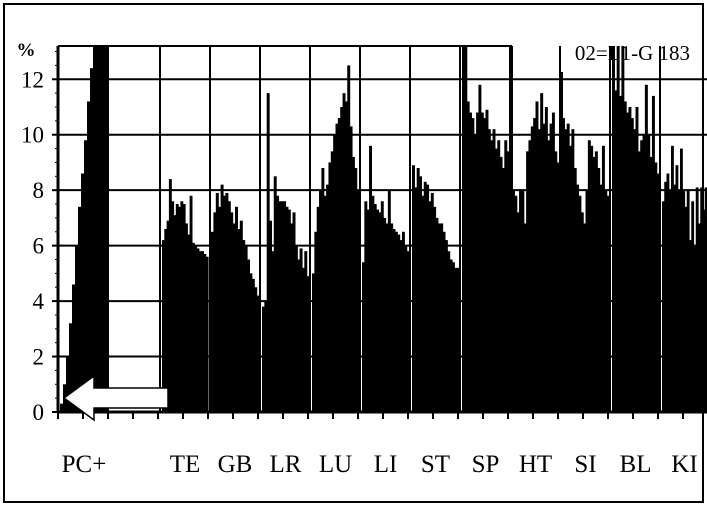 This screenshot has width=707, height=506. I want to click on category-label: HT, so click(535, 464).